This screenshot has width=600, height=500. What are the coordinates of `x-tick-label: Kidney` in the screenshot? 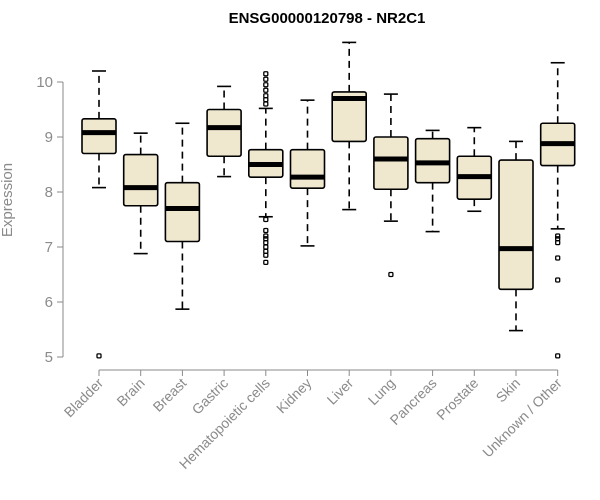 It's located at (294, 396).